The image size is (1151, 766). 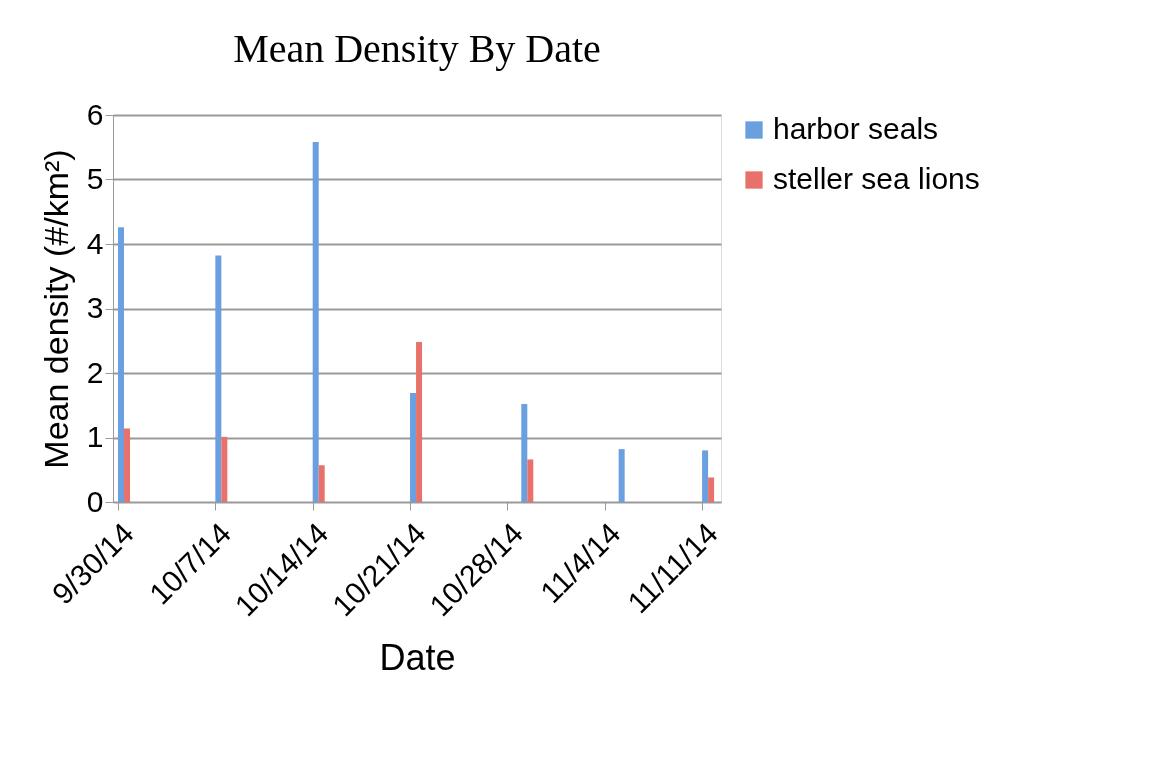 What do you see at coordinates (95, 372) in the screenshot?
I see `y-tick-label: 2` at bounding box center [95, 372].